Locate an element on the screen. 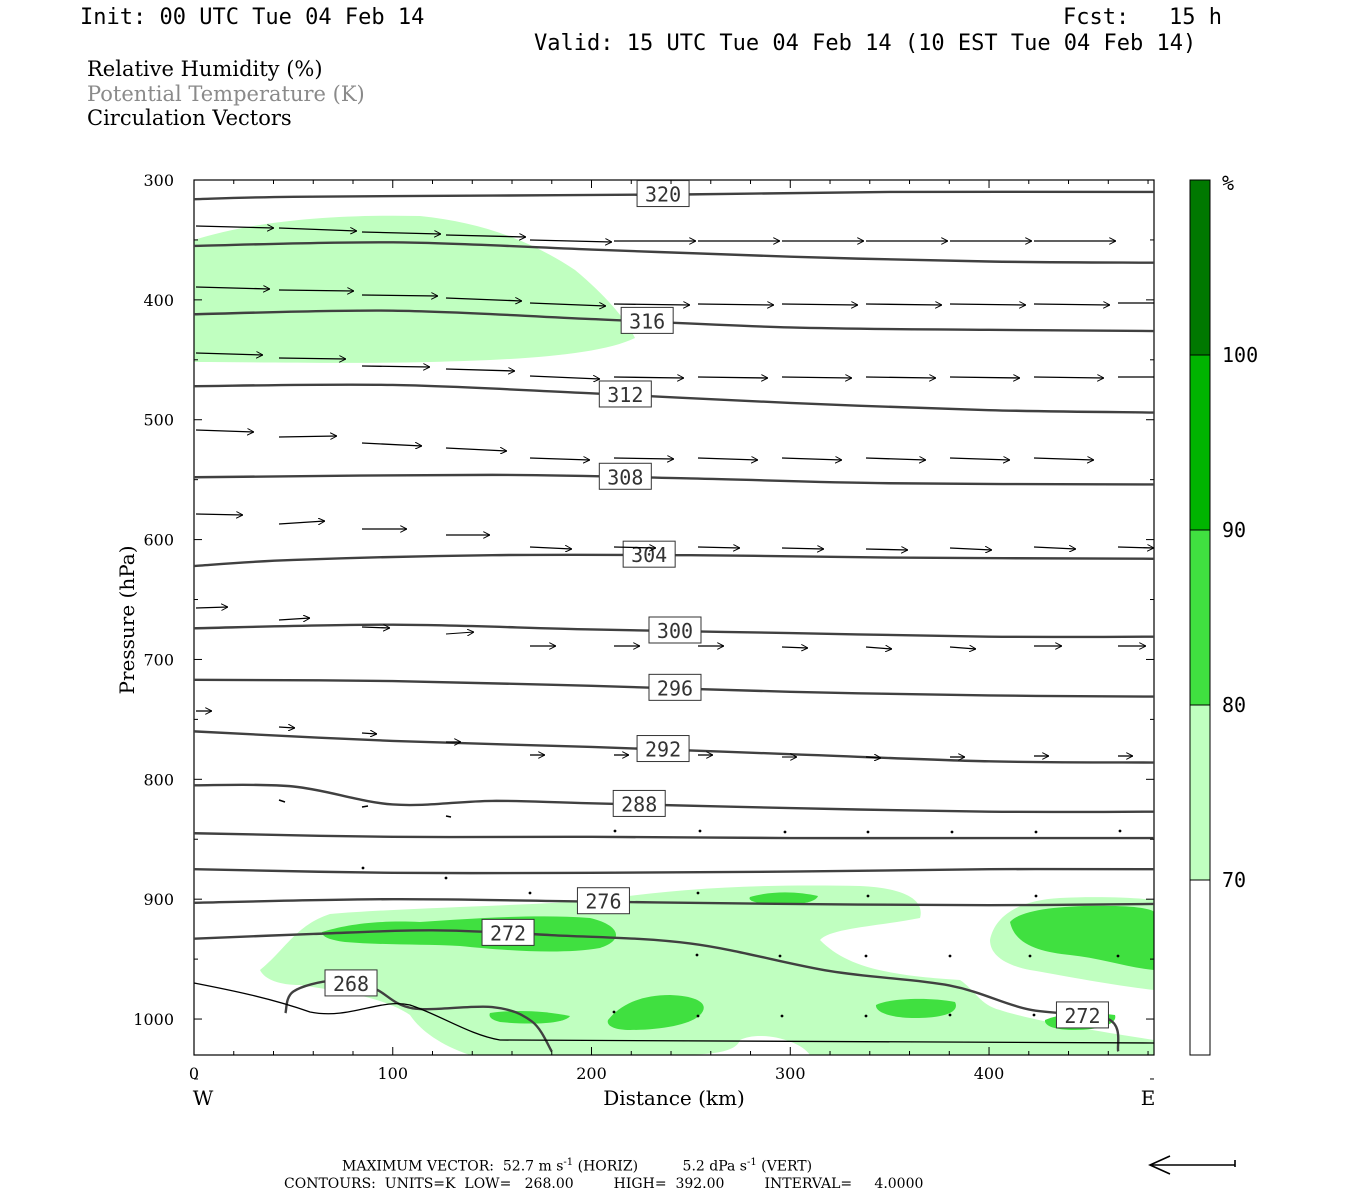  max-vector-sup1: -1 is located at coordinates (568, 1162).